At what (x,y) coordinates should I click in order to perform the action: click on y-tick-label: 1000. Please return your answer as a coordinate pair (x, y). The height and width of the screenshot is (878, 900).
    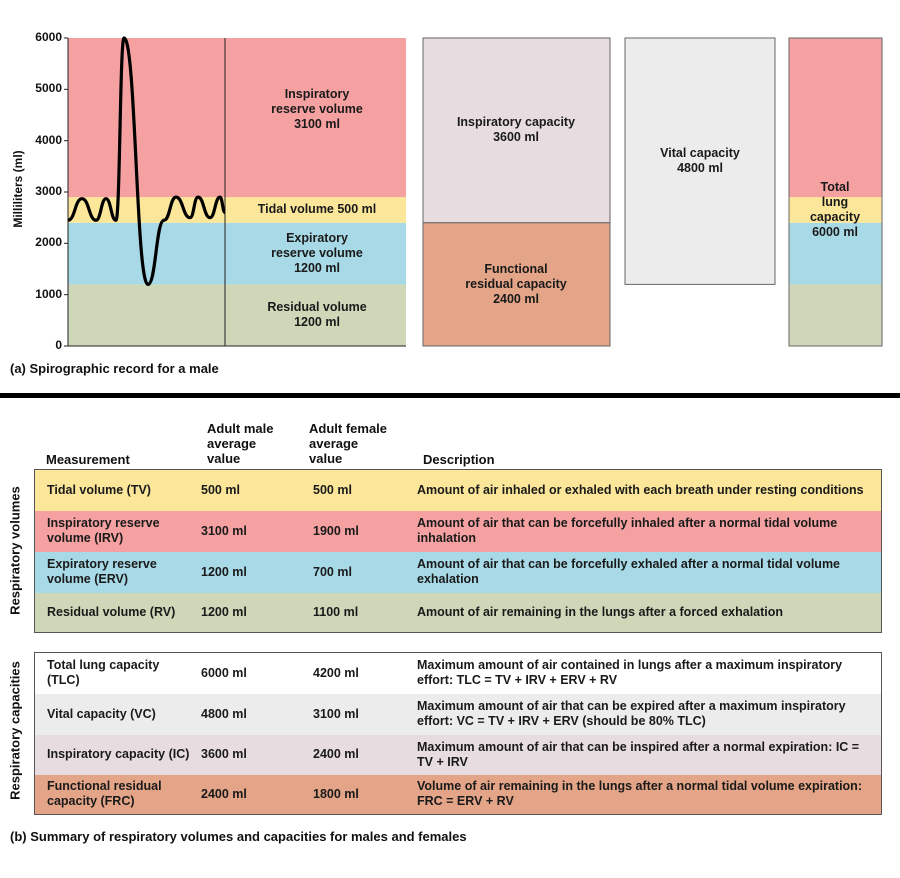
    Looking at the image, I should click on (48, 293).